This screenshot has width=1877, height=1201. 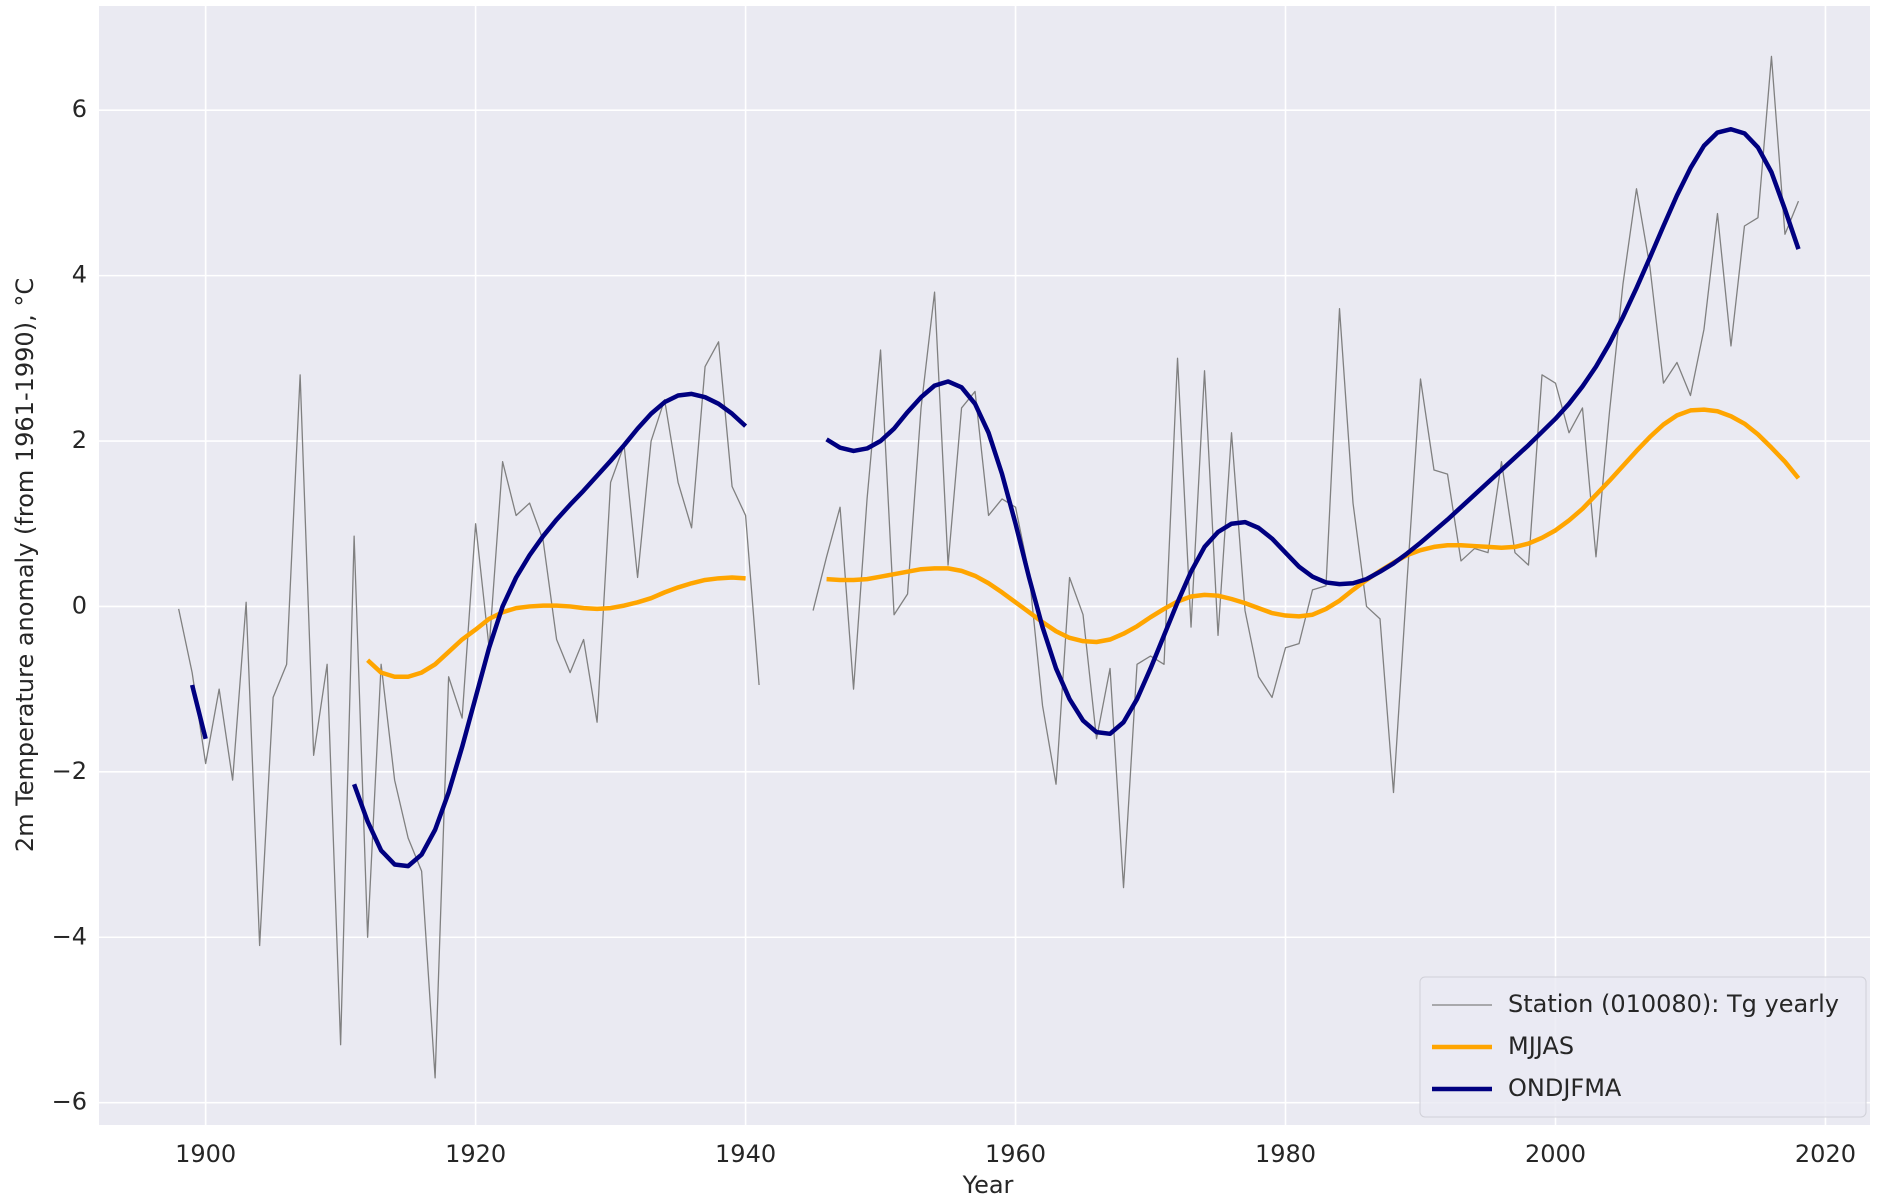 I want to click on x-tick-label: 2000, so click(x=1555, y=1154).